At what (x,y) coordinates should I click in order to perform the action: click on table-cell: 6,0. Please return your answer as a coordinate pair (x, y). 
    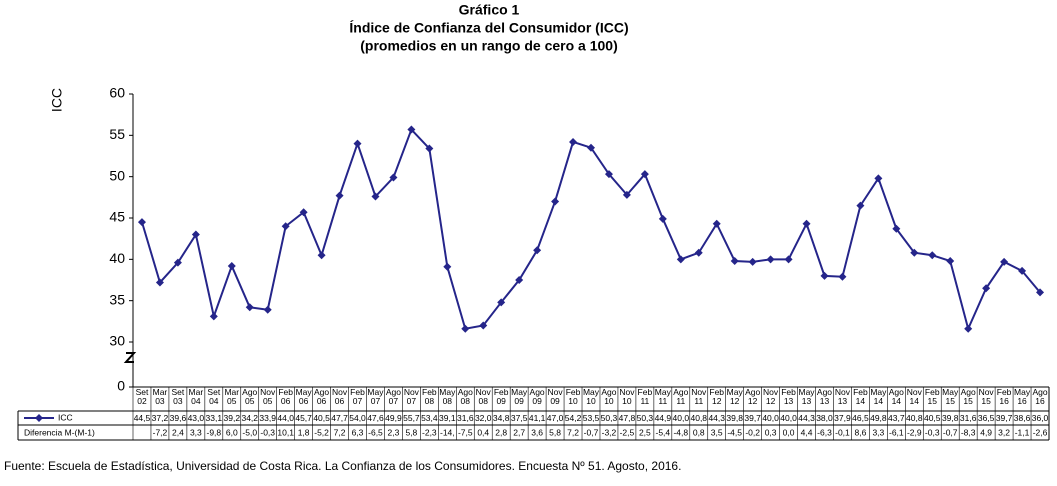
    Looking at the image, I should click on (232, 432).